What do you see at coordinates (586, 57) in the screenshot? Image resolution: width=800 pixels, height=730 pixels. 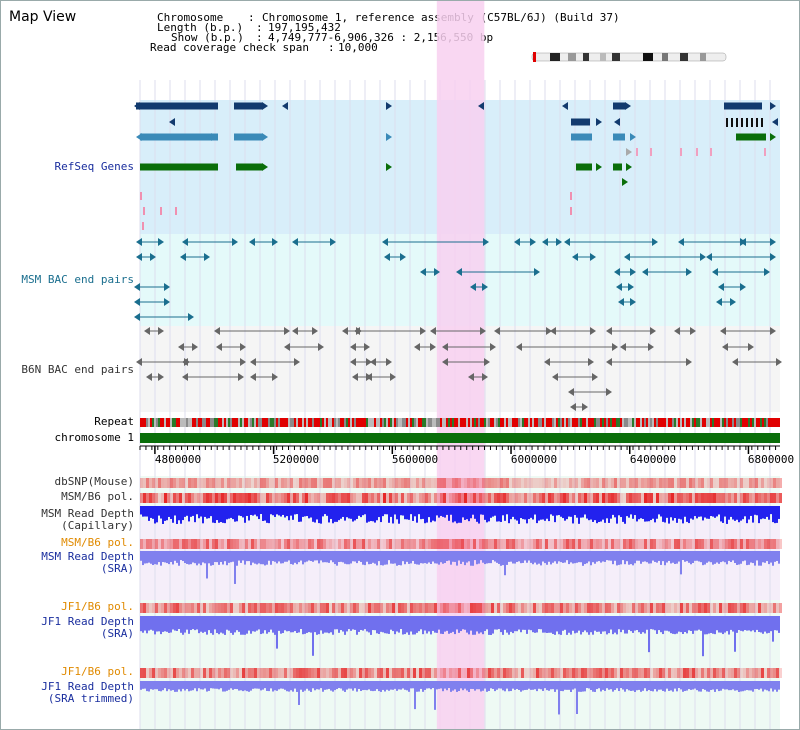 I see `ideogram-band` at bounding box center [586, 57].